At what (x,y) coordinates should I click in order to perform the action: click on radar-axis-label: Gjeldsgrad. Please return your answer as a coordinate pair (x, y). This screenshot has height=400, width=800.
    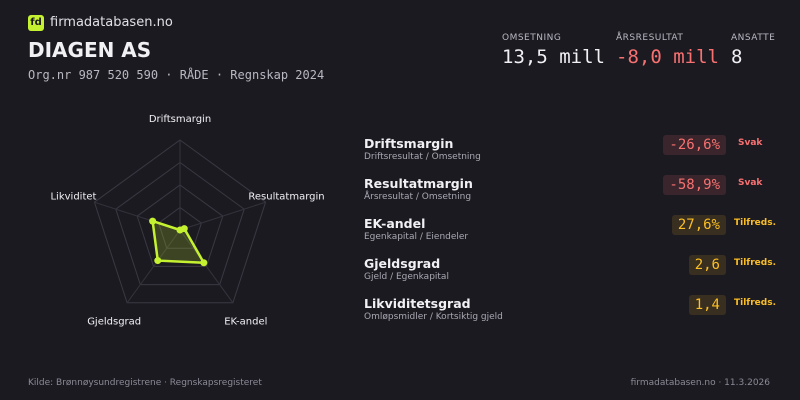
    Looking at the image, I should click on (114, 322).